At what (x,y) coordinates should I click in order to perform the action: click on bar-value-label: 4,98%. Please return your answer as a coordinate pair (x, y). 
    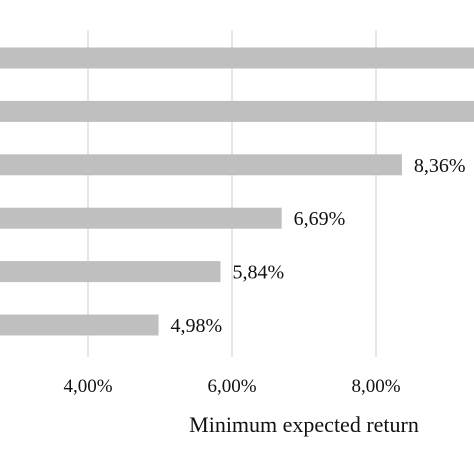
    Looking at the image, I should click on (197, 326).